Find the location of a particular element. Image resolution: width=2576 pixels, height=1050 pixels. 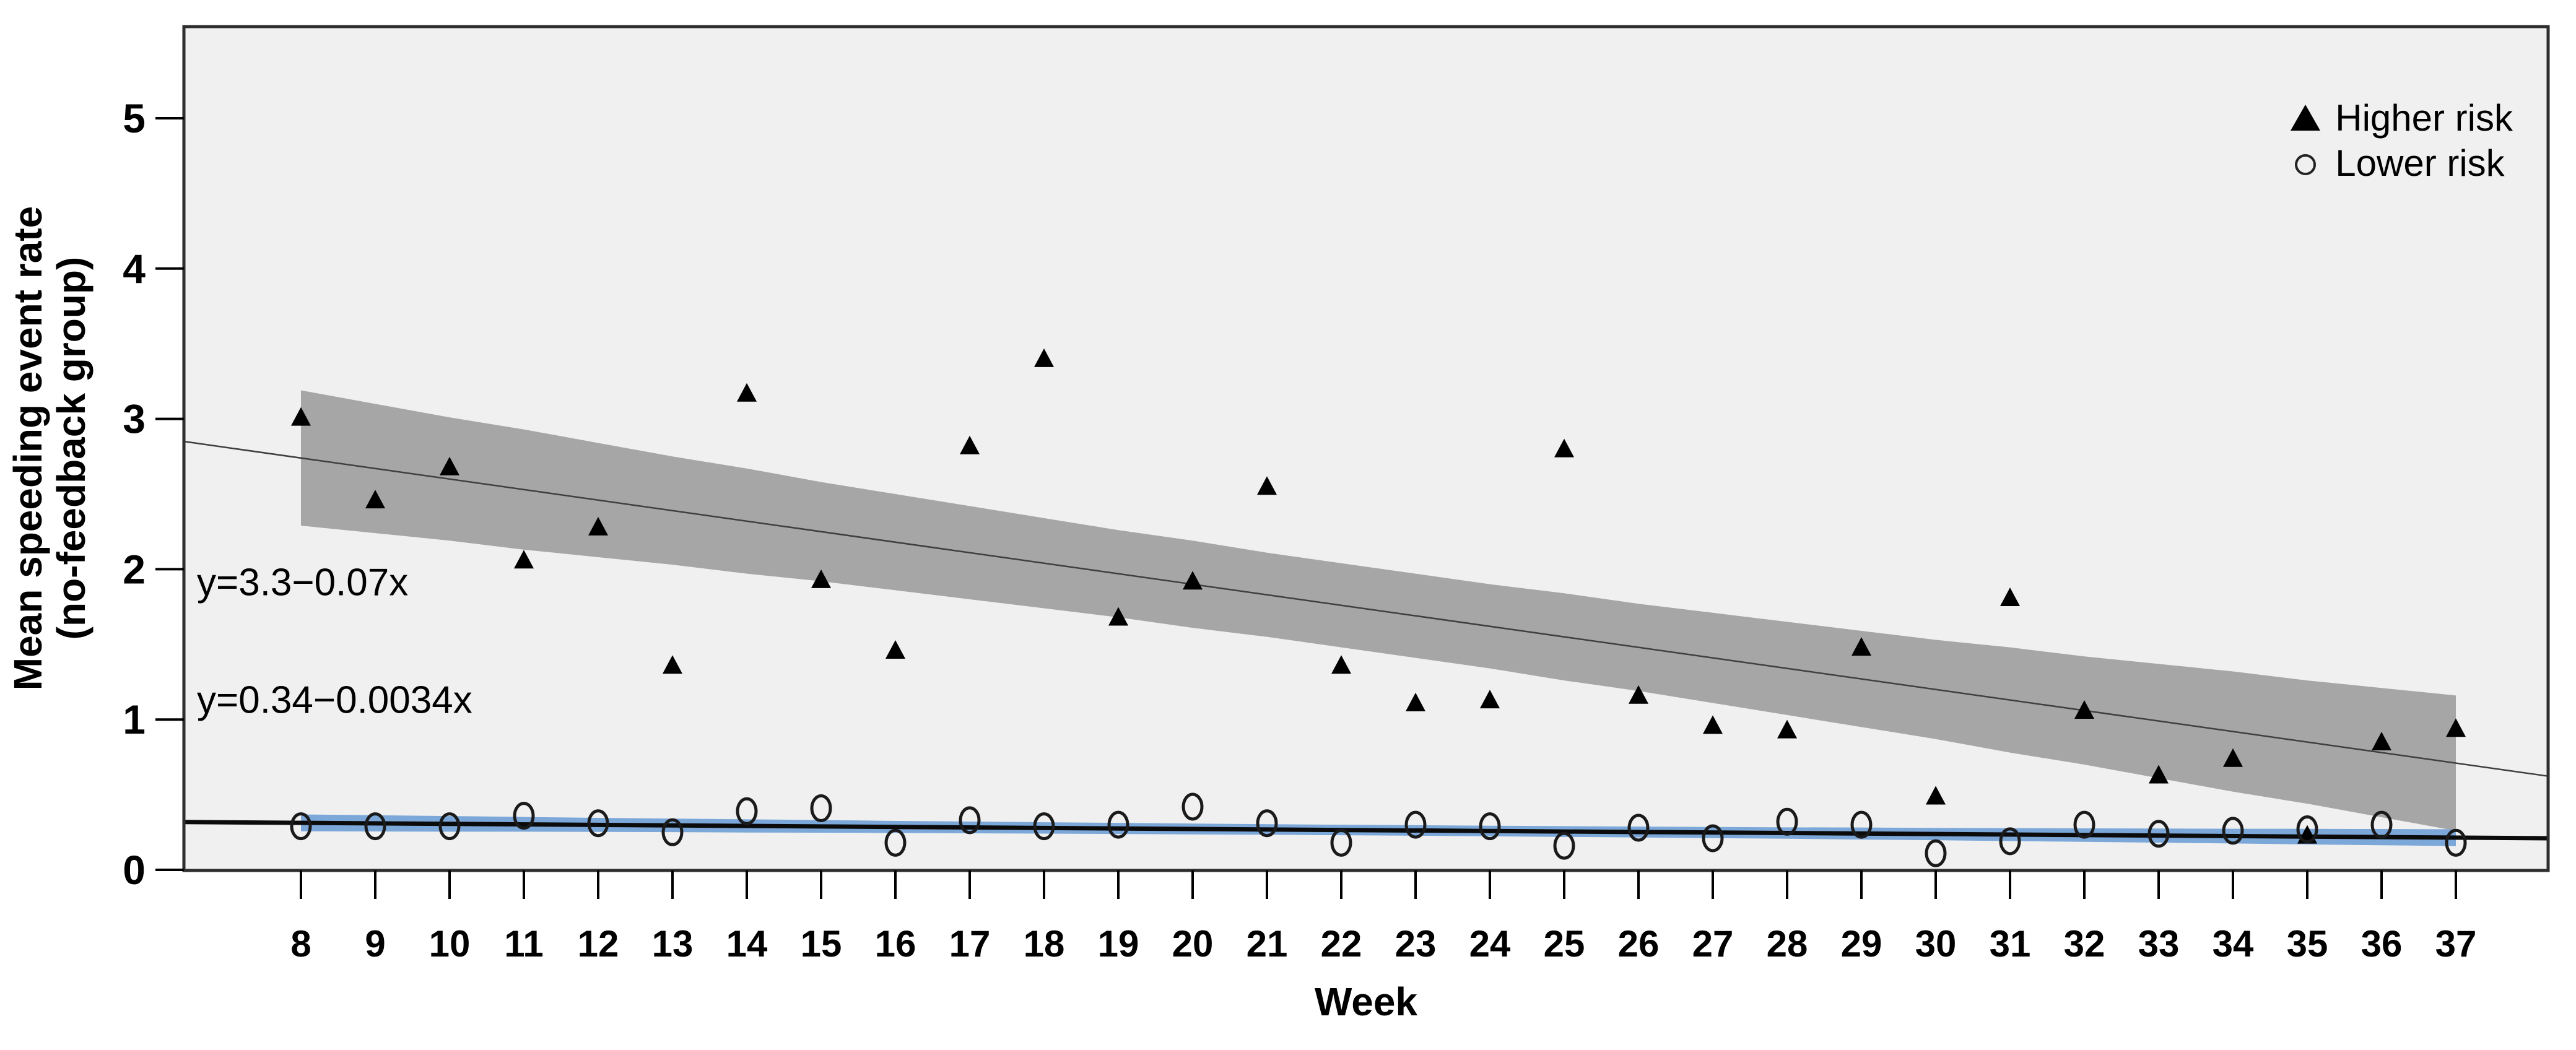

x-tick-label: 8 is located at coordinates (300, 944).